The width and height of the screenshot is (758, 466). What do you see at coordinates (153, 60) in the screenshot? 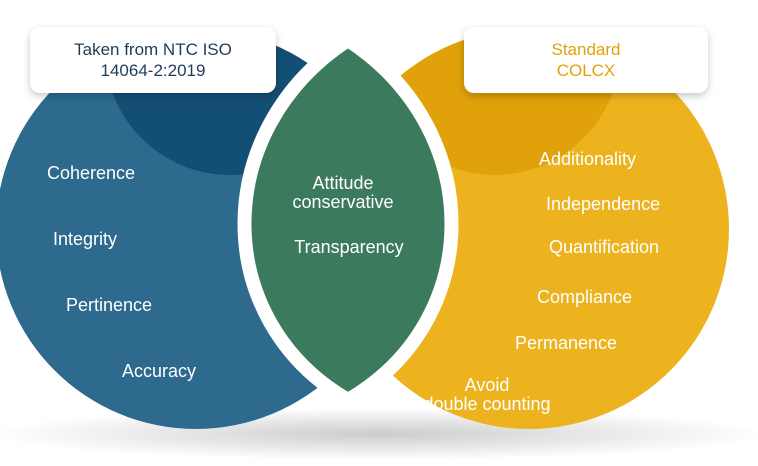
I see `left-source-box: Taken from NTC ISO 14064-2:2019` at bounding box center [153, 60].